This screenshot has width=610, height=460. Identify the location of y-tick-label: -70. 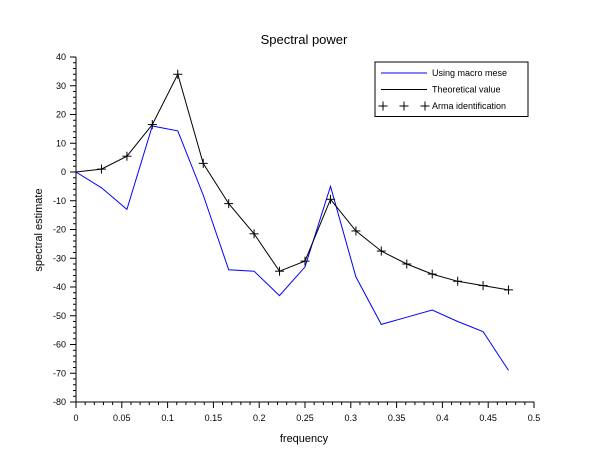
(59, 373).